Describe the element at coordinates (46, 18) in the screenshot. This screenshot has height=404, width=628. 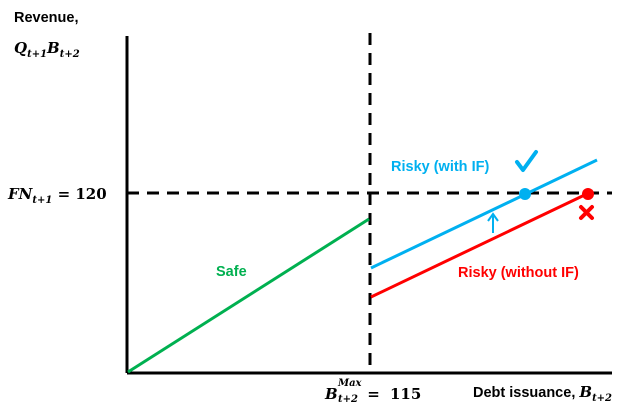
I see `y-axis-title-line1: Revenue,` at that location.